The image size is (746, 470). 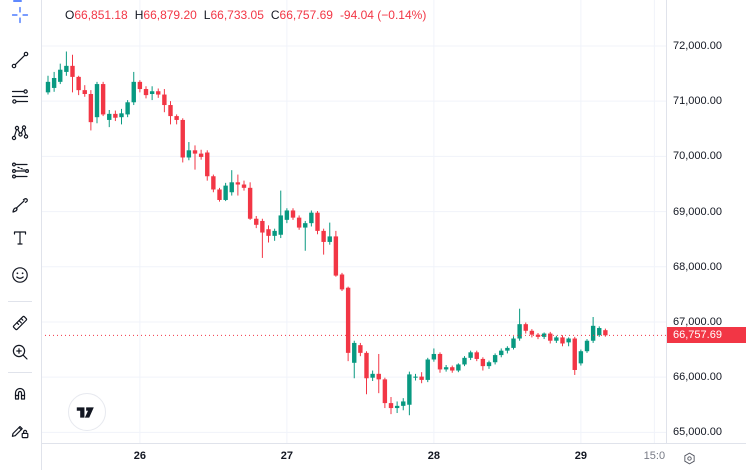 I want to click on ruler-icon, so click(x=20, y=323).